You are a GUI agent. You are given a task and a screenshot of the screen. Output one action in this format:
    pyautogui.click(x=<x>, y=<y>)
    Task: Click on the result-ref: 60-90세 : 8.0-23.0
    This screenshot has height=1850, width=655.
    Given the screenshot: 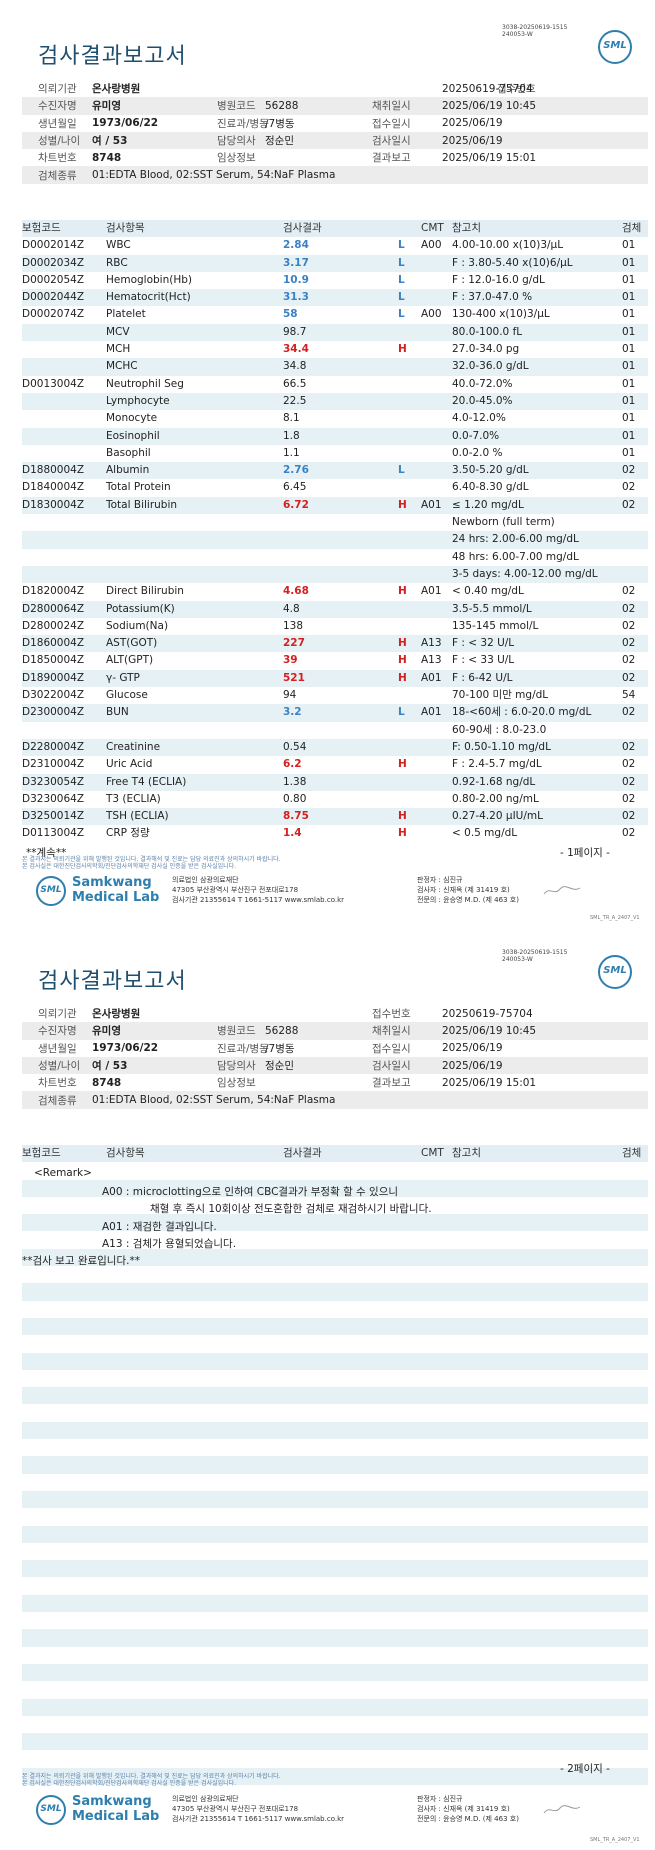 What is the action you would take?
    pyautogui.click(x=499, y=729)
    